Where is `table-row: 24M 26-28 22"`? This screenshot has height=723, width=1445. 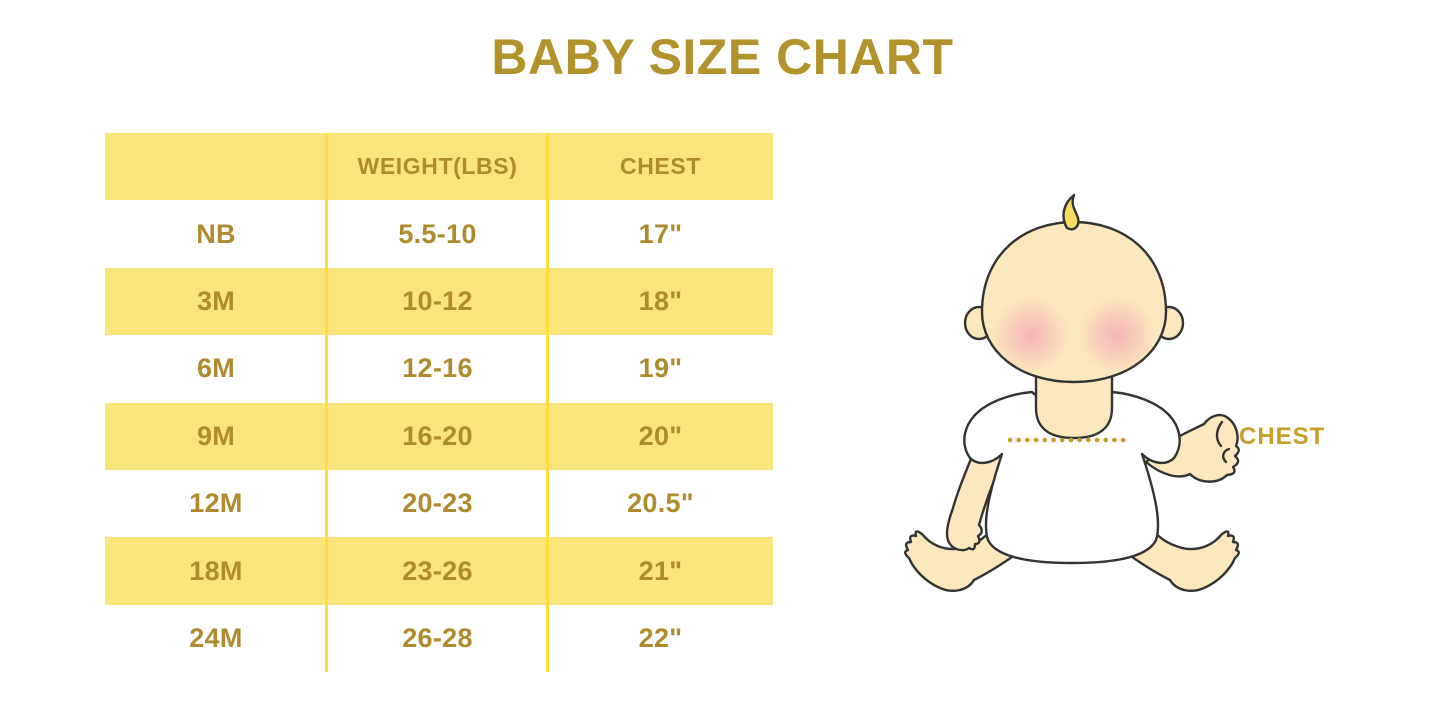
table-row: 24M 26-28 22" is located at coordinates (439, 638).